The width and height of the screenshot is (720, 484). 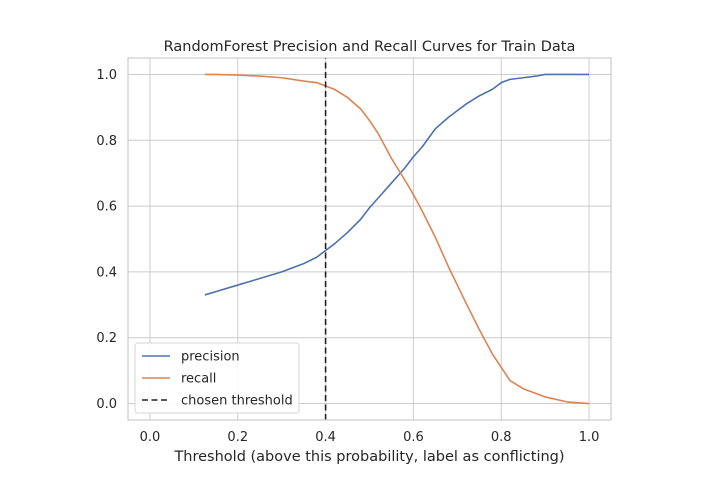 What do you see at coordinates (198, 379) in the screenshot?
I see `legend-label: recall` at bounding box center [198, 379].